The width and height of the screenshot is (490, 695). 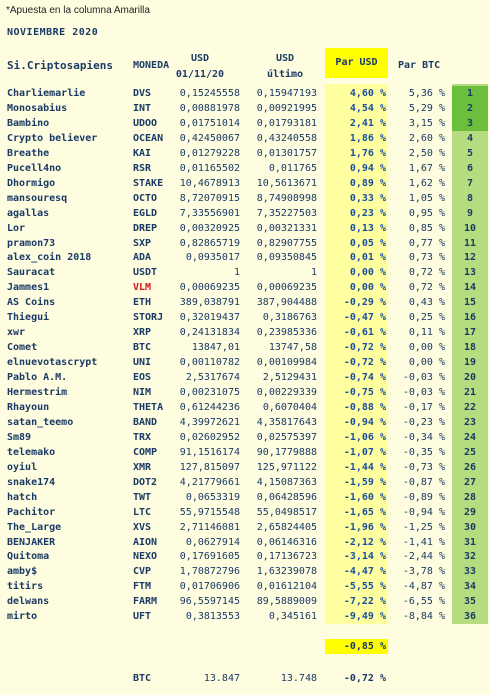 What do you see at coordinates (236, 273) in the screenshot?
I see `usd-start-value: 1` at bounding box center [236, 273].